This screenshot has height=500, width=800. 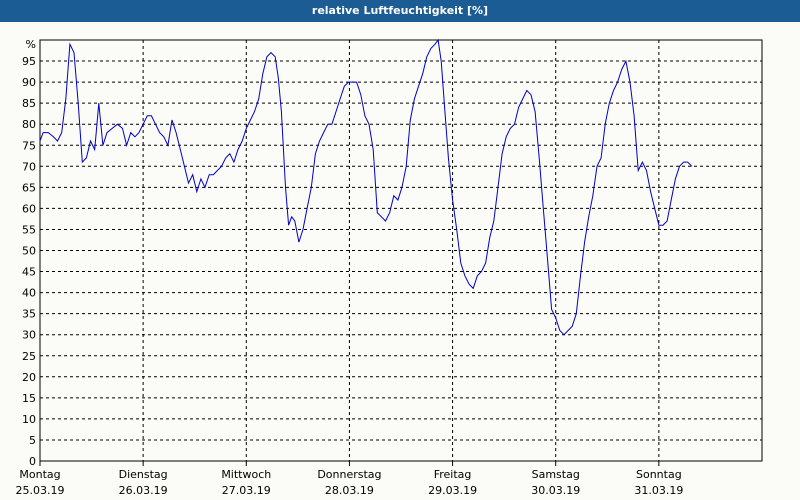 What do you see at coordinates (29, 314) in the screenshot?
I see `y-tick-label: 35` at bounding box center [29, 314].